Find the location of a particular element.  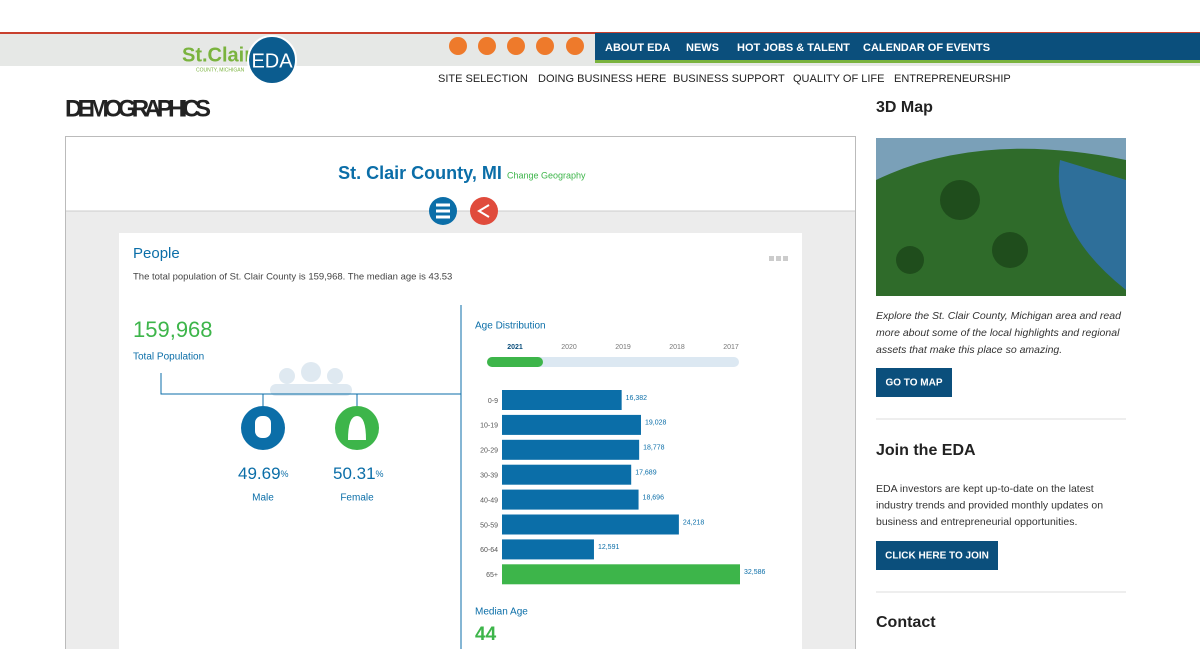

bar-value-label: 12,591 is located at coordinates (609, 547).